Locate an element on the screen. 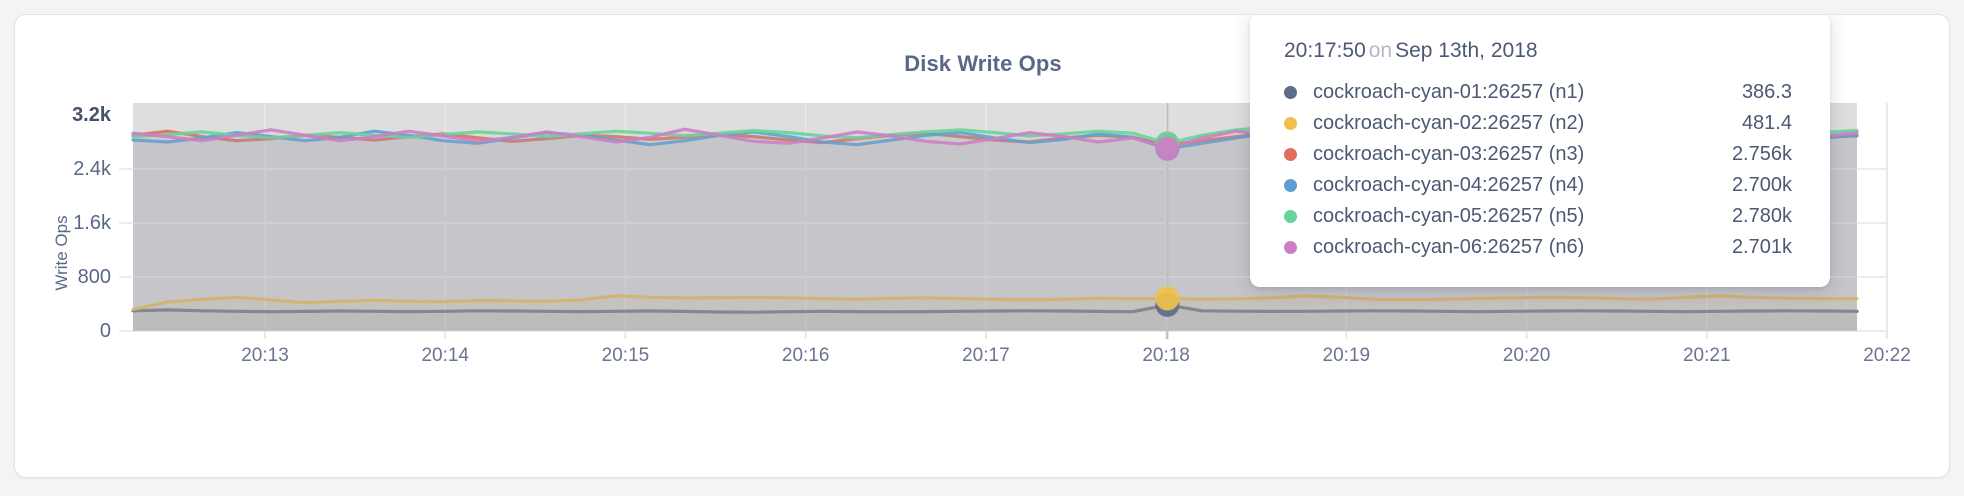  tooltip-series-label: cockroach-cyan-02:26257 (n2) is located at coordinates (1449, 123).